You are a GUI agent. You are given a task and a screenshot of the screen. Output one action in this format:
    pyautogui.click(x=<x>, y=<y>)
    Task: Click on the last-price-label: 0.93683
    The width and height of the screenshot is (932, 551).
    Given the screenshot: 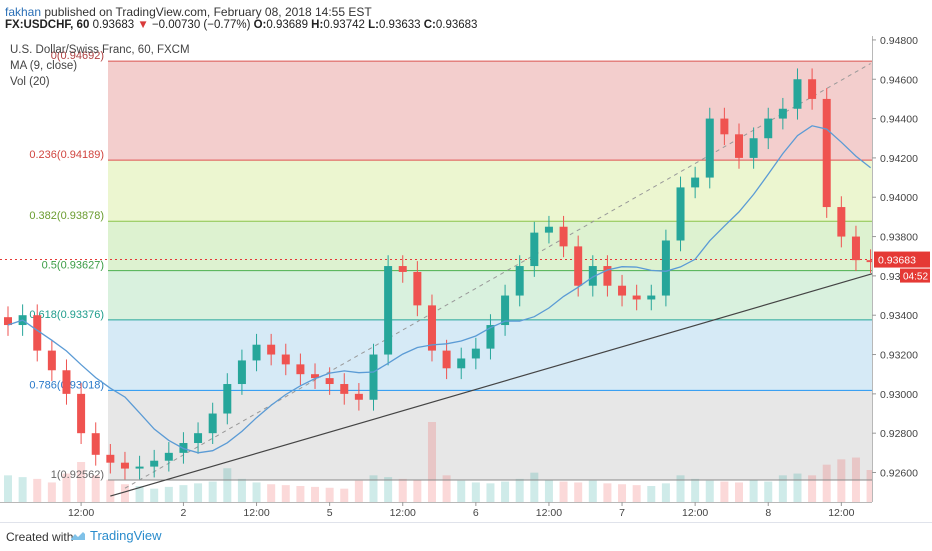 What is the action you would take?
    pyautogui.click(x=897, y=261)
    